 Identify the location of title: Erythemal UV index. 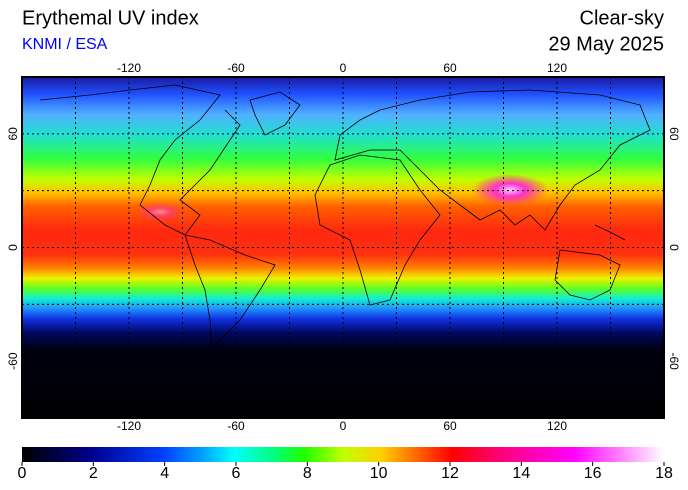
(110, 18).